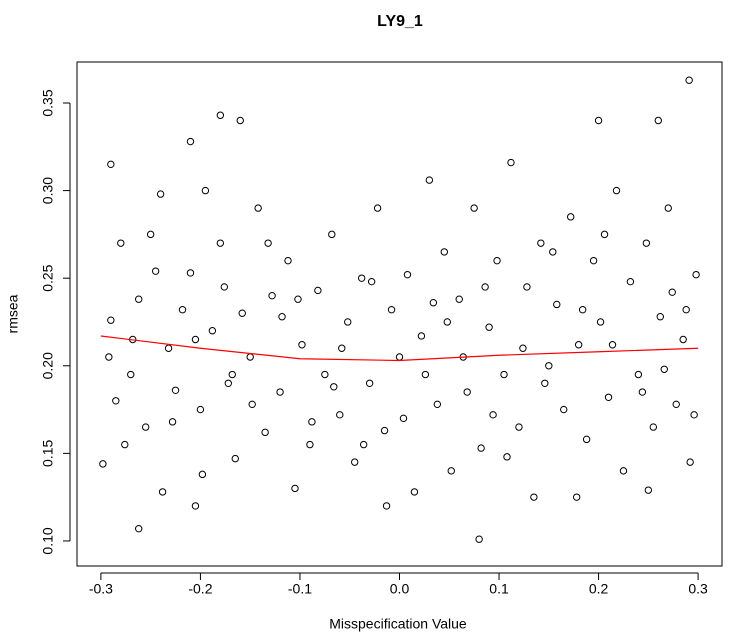 This screenshot has width=735, height=641. I want to click on y-tick-label: 0.25, so click(48, 277).